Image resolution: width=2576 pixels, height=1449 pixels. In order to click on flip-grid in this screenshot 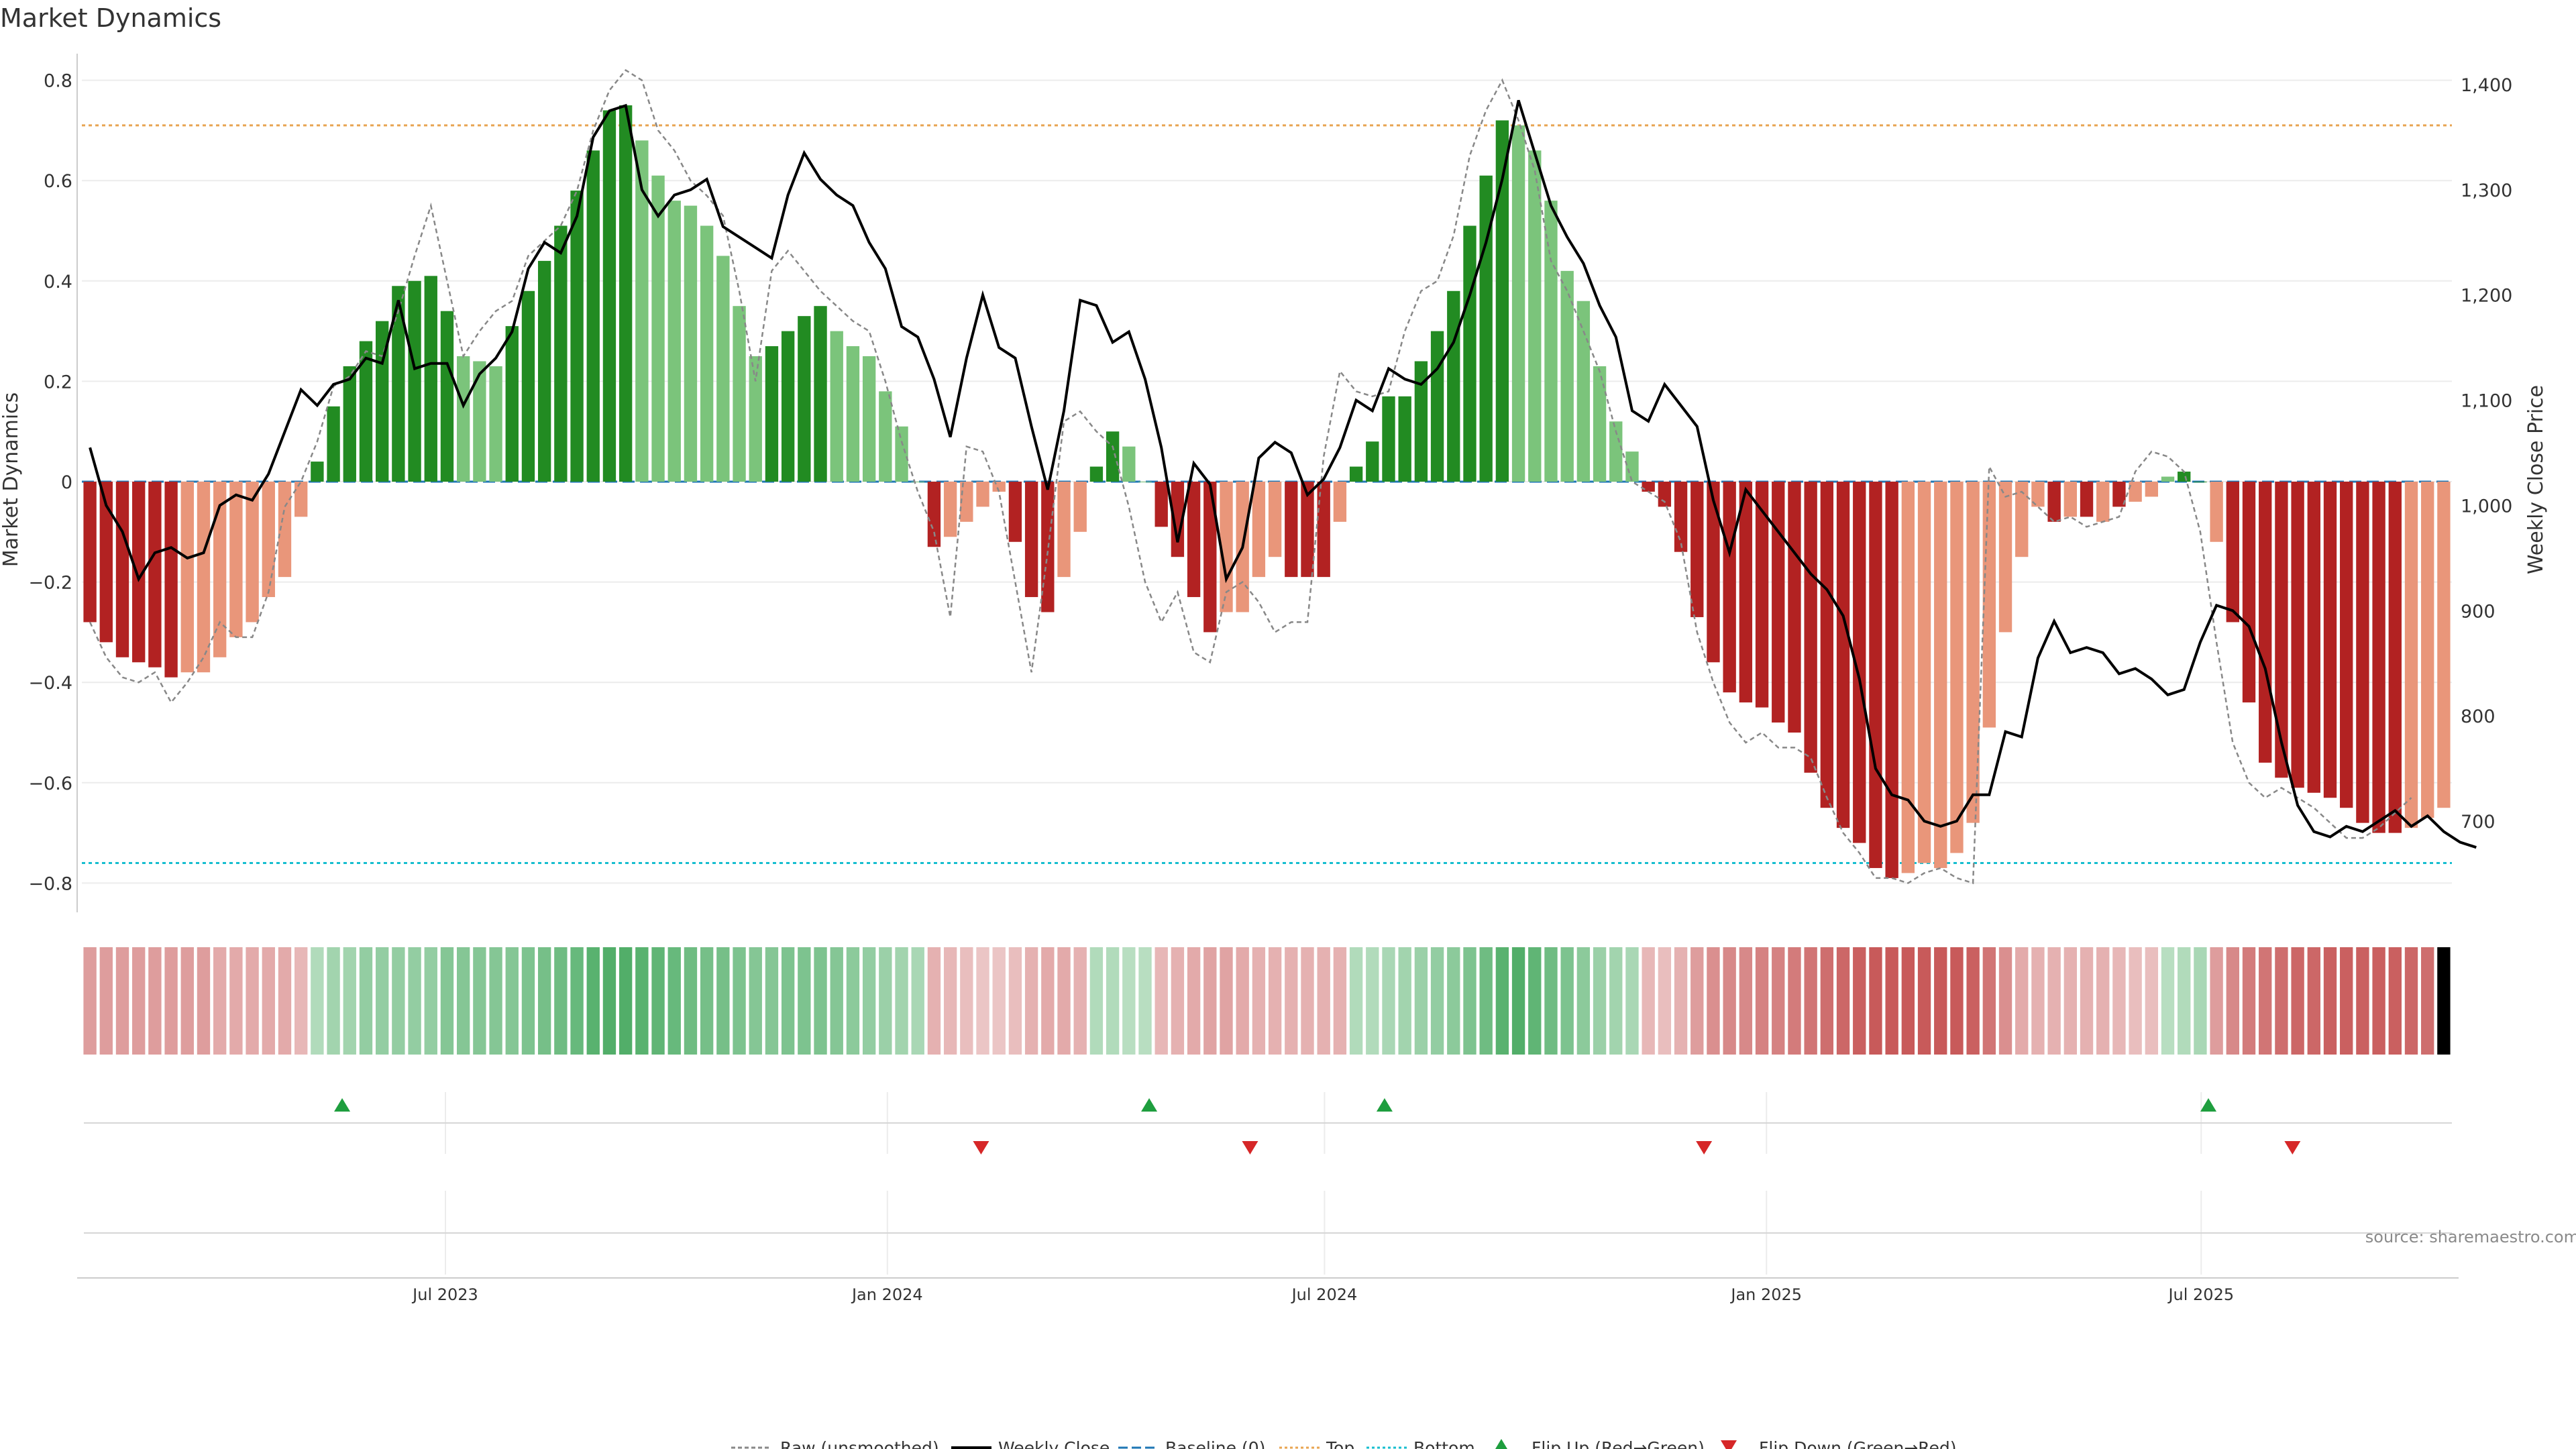, I will do `click(1323, 1183)`.